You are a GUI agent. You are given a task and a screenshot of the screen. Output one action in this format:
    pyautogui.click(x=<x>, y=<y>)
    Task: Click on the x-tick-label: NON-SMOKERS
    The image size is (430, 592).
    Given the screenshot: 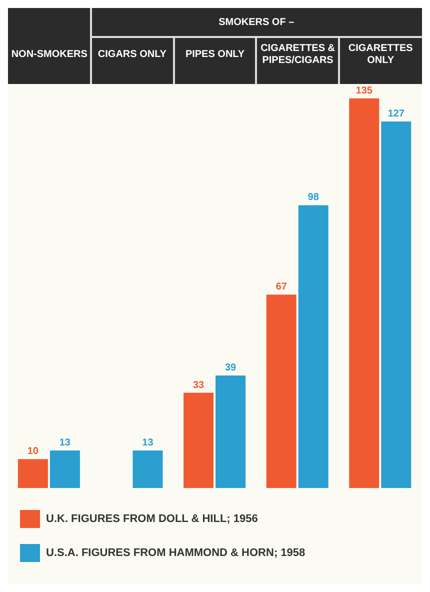 What is the action you would take?
    pyautogui.click(x=49, y=54)
    